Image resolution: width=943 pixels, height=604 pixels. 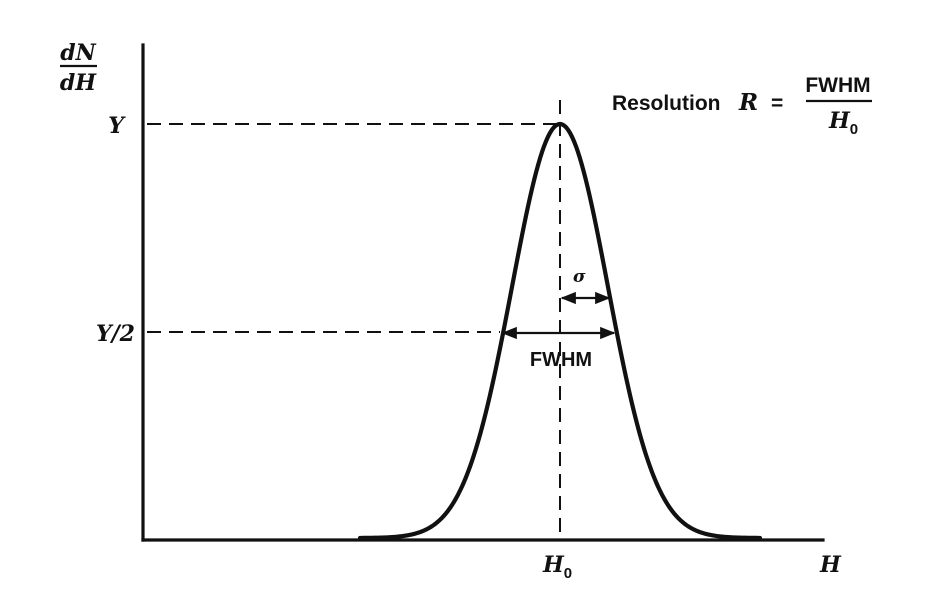 I want to click on y-axis-label-numerator: dN, so click(x=78, y=53).